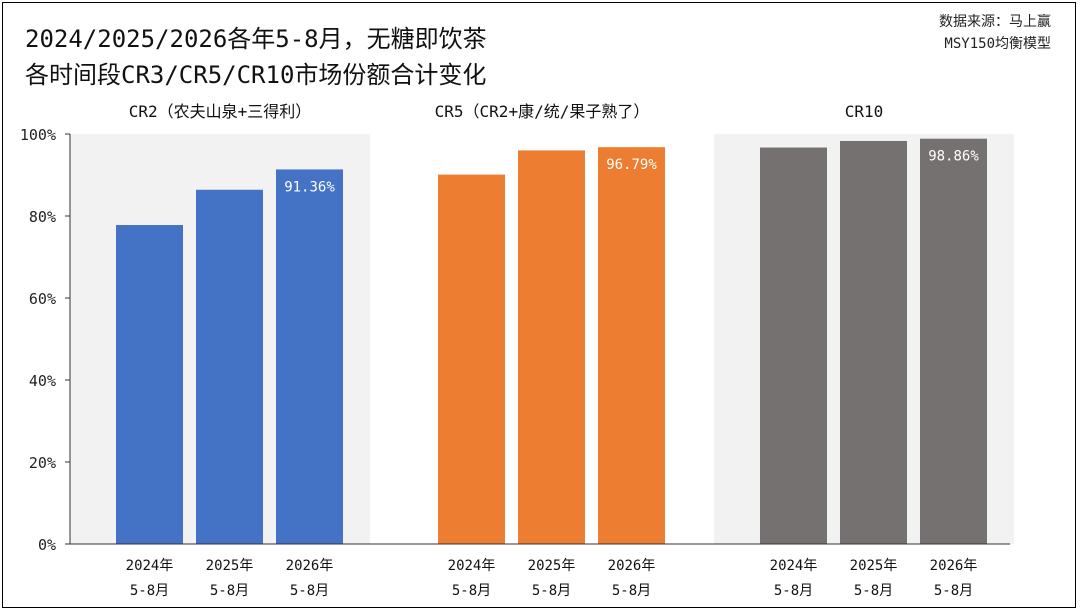  Describe the element at coordinates (256, 39) in the screenshot. I see `chart-title-line-1: 2024/2025/2026各年5-8月，无糖即饮茶` at that location.